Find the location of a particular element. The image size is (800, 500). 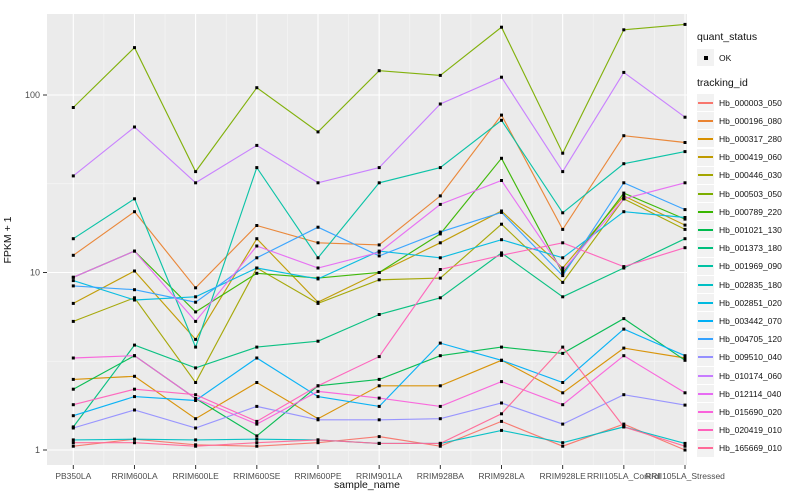

legend-item-label: Hb_003442_070 is located at coordinates (750, 320).